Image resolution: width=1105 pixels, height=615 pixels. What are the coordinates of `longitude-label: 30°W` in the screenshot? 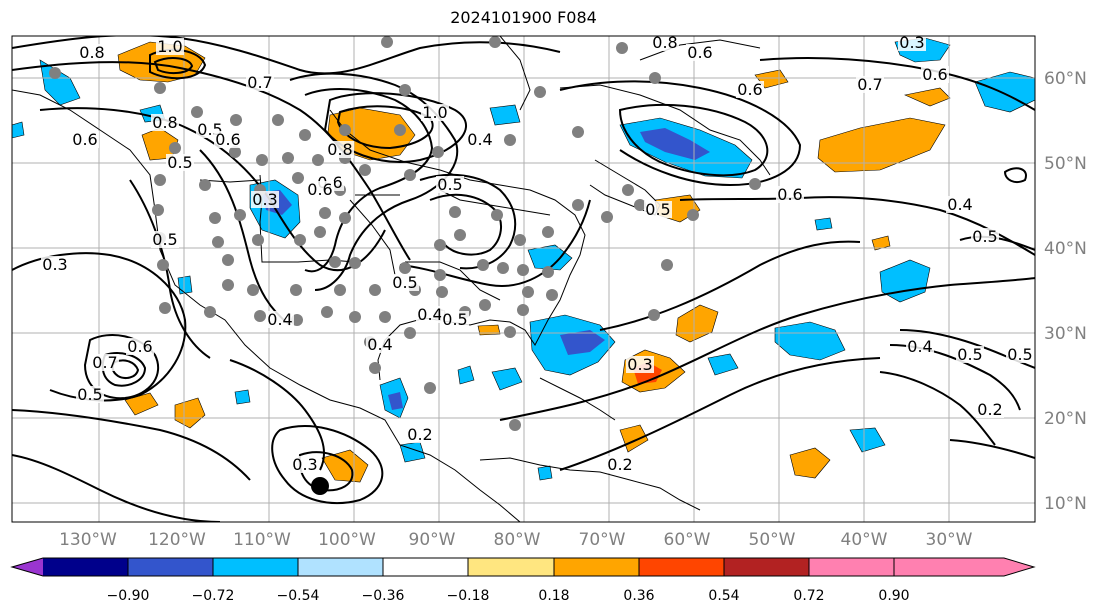 It's located at (949, 540).